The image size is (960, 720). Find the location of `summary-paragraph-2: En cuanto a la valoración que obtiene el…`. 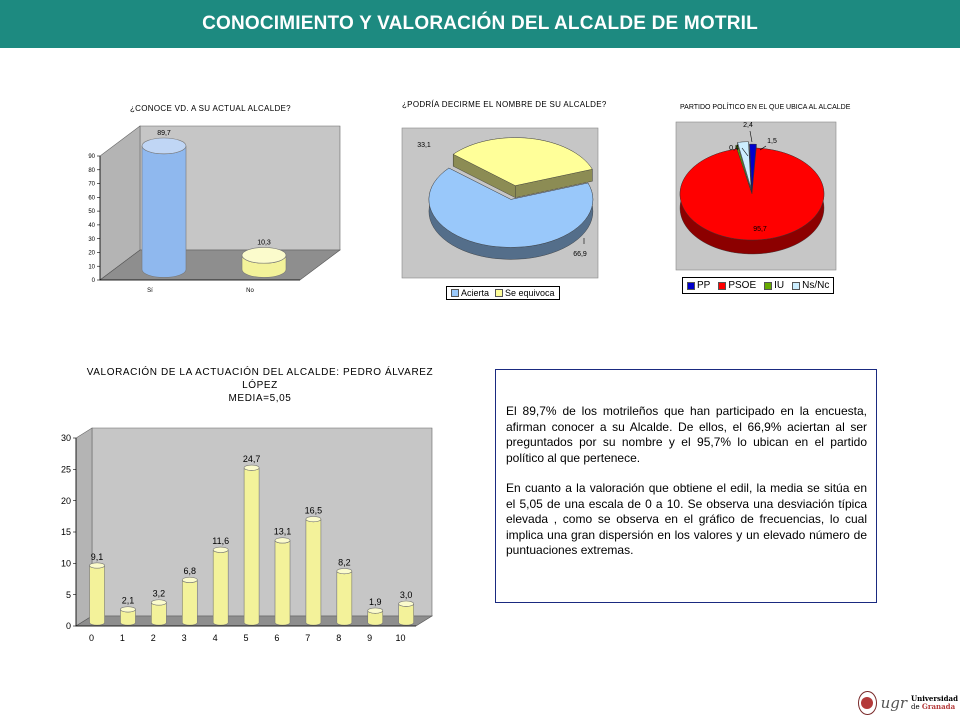

summary-paragraph-2: En cuanto a la valoración que obtiene el… is located at coordinates (686, 519).